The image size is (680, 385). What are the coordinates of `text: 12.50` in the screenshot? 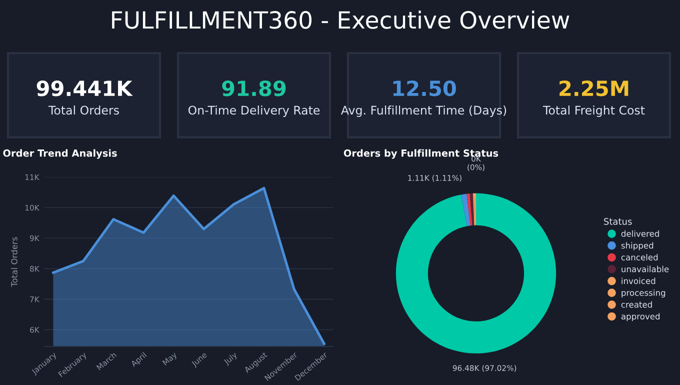 It's located at (424, 88).